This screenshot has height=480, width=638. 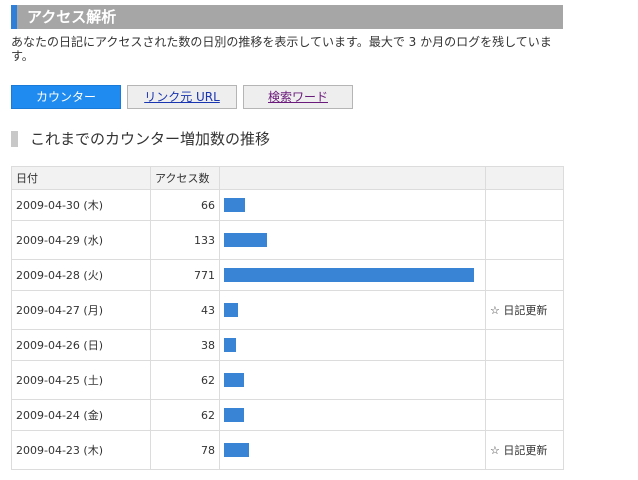 I want to click on table-header-row: 日付 アクセス数, so click(x=287, y=178).